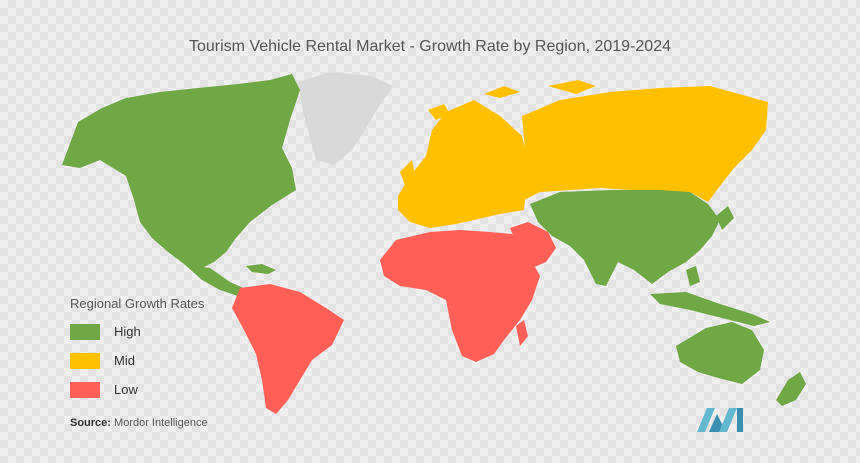 This screenshot has height=463, width=860. I want to click on legend-swatch-high, so click(85, 331).